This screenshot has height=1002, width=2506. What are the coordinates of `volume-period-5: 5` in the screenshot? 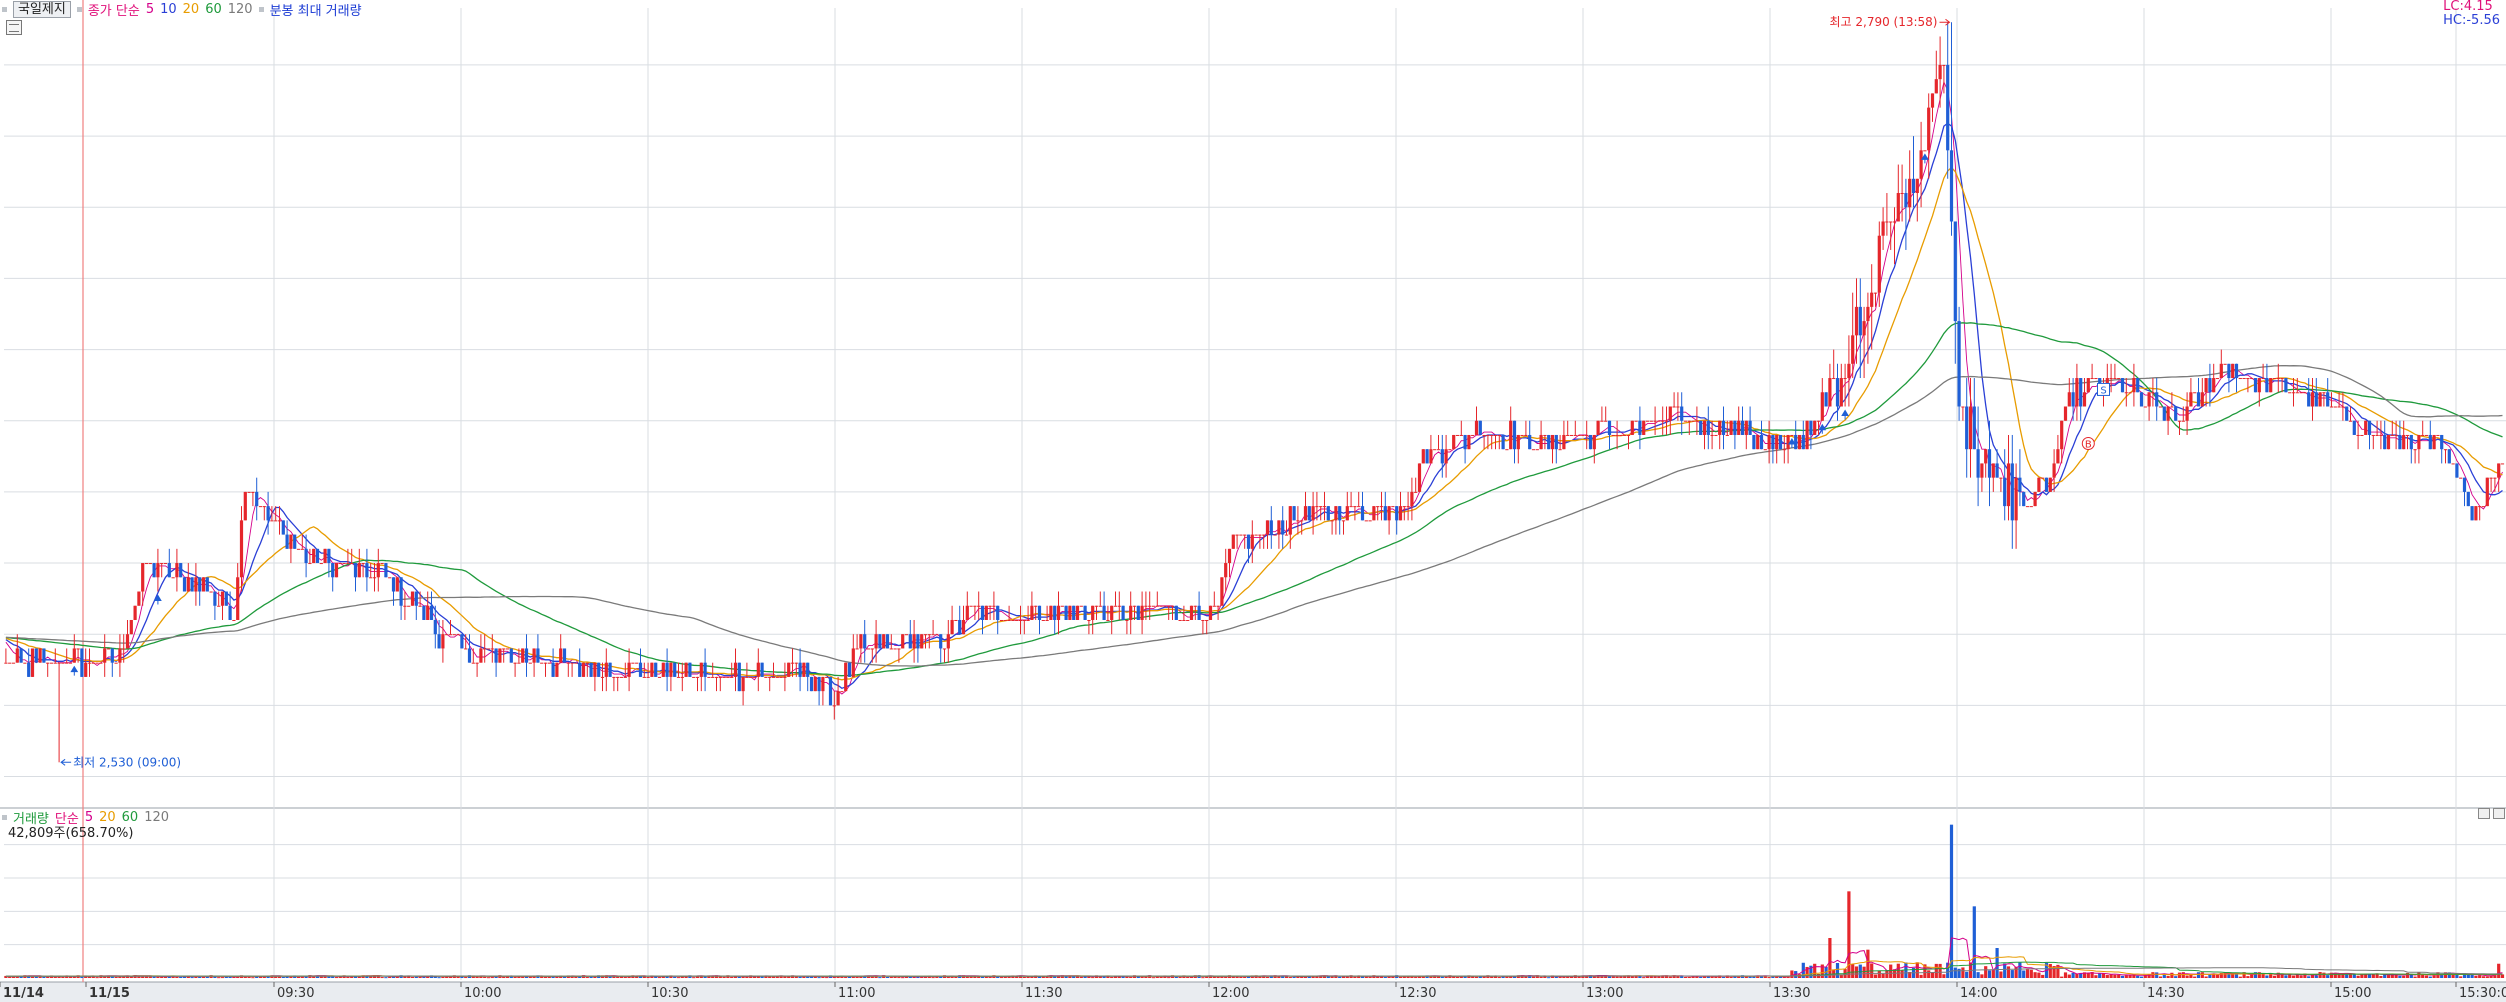 It's located at (89, 817).